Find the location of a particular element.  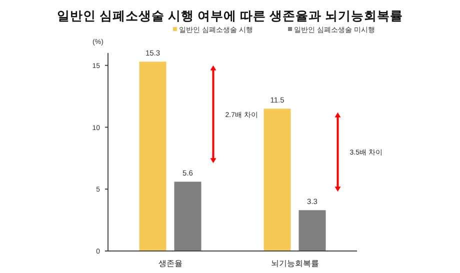

chart-title: 일반인 심폐소생술 시행 여부에 따른 생존율과 뇌기능회복률 is located at coordinates (230, 16).